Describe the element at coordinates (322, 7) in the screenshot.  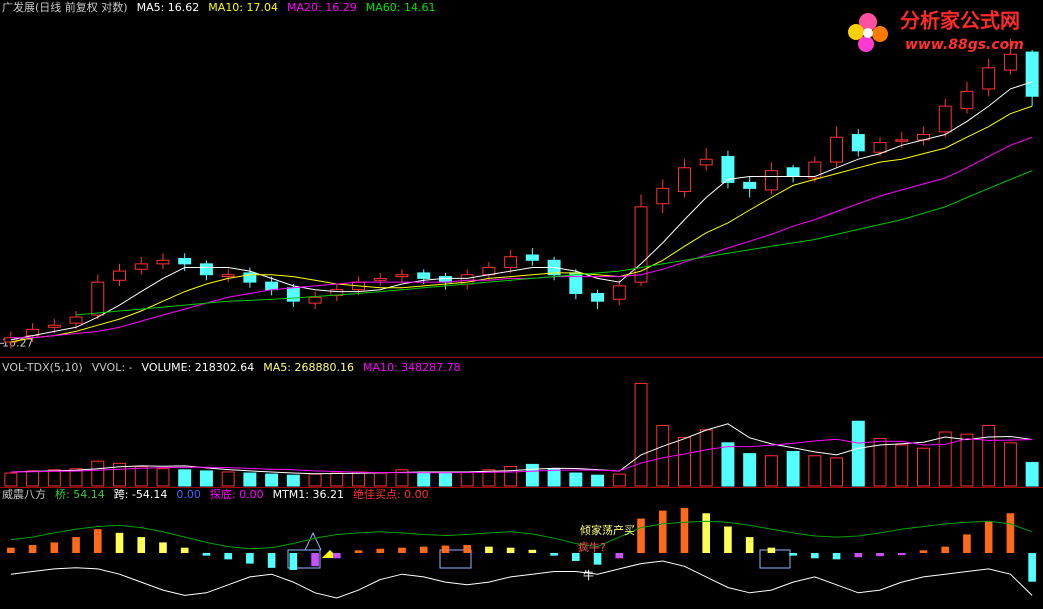
I see `legend-text: MA20: 16.29` at that location.